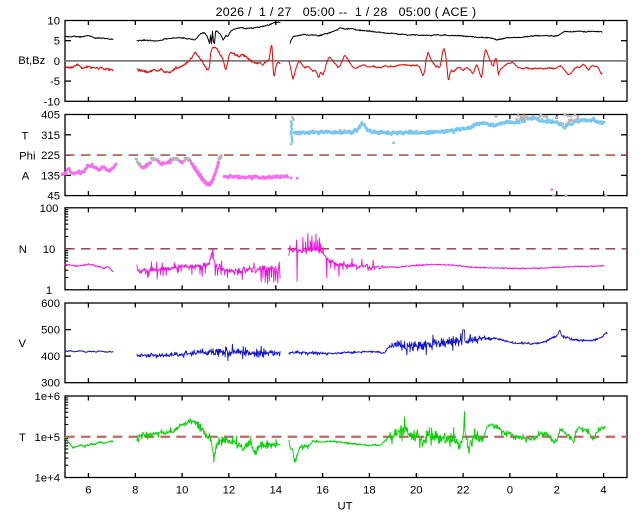  What do you see at coordinates (275, 490) in the screenshot?
I see `svg-text: 14` at bounding box center [275, 490].